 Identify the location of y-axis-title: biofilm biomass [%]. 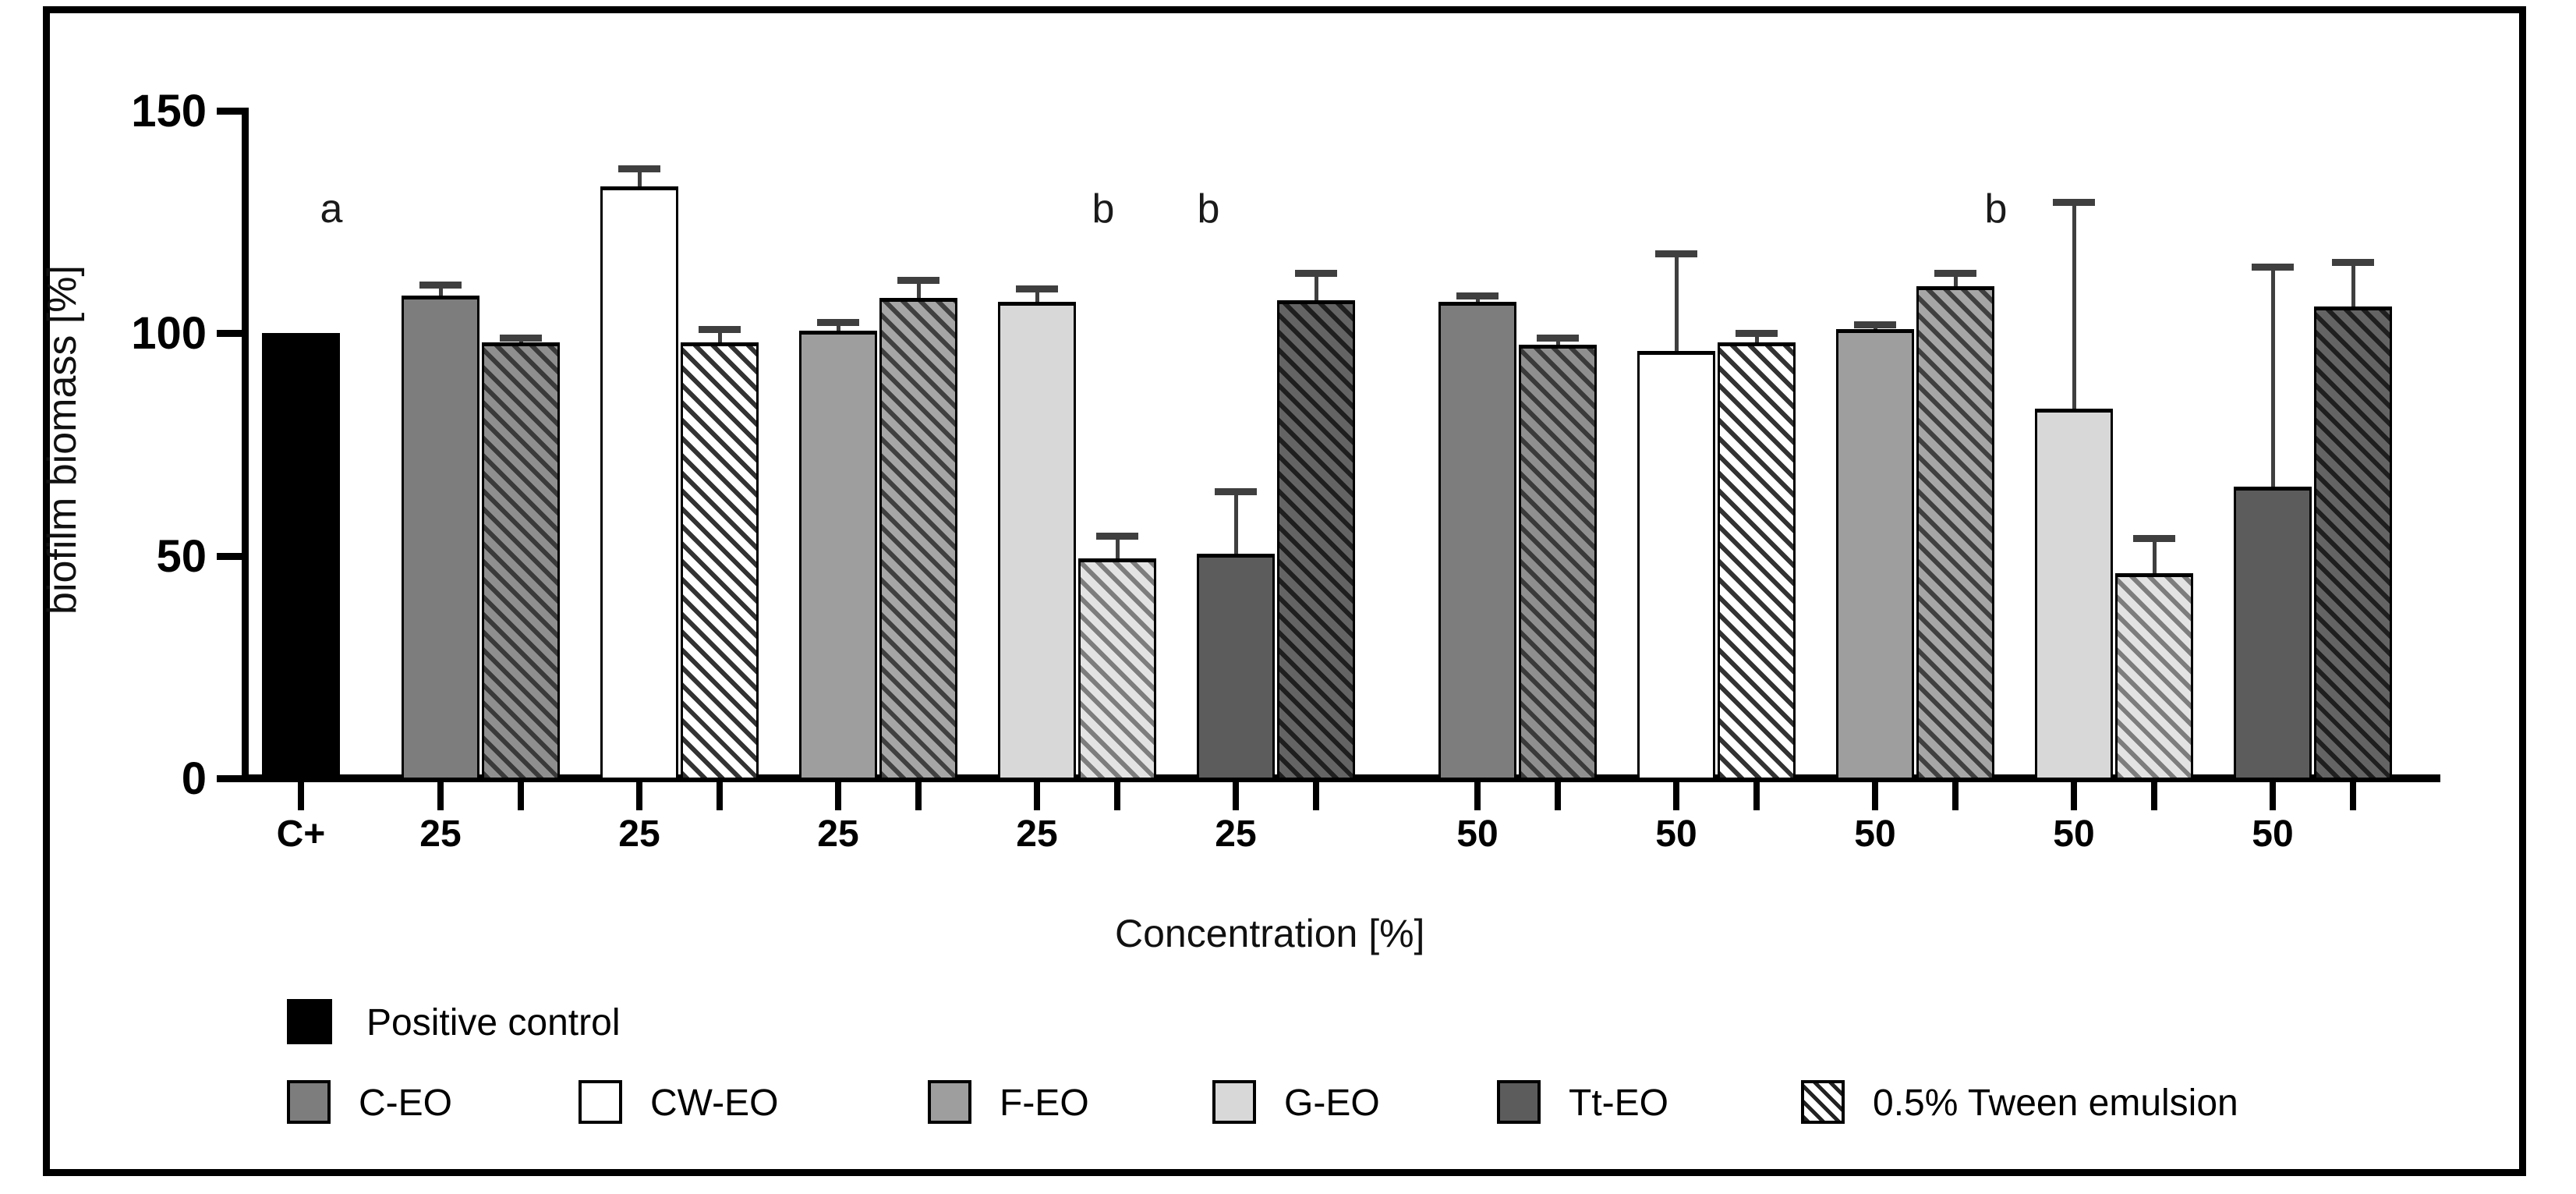
(62, 440).